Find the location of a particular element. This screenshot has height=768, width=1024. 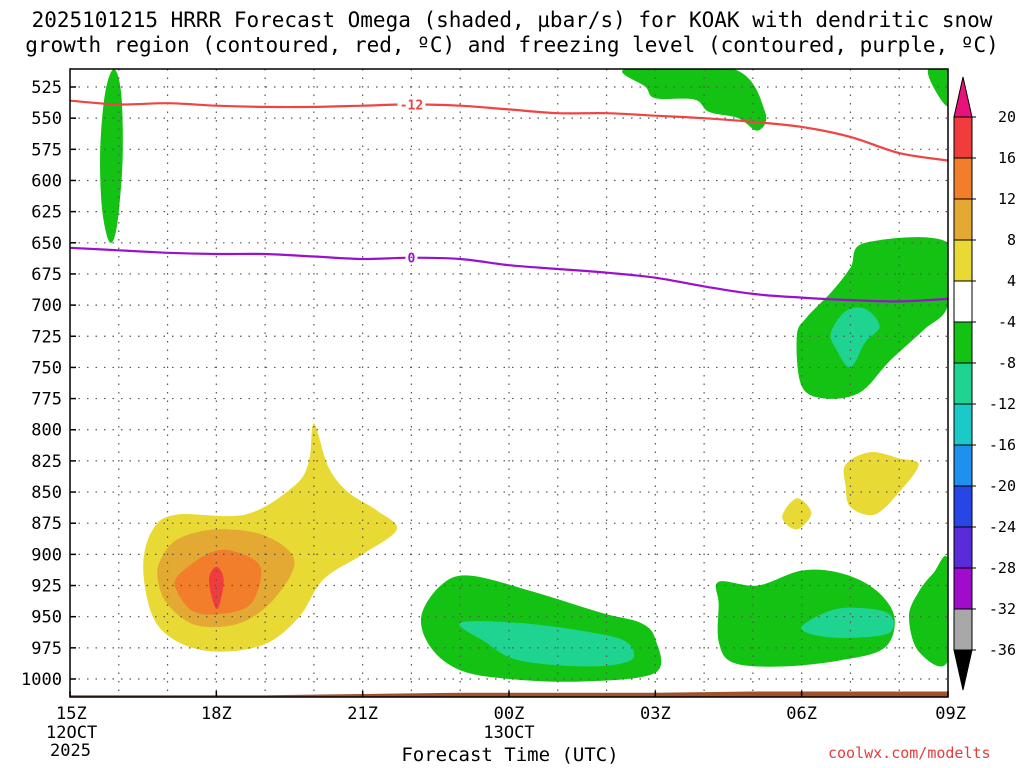

y-tick-label: 950 is located at coordinates (46, 618).